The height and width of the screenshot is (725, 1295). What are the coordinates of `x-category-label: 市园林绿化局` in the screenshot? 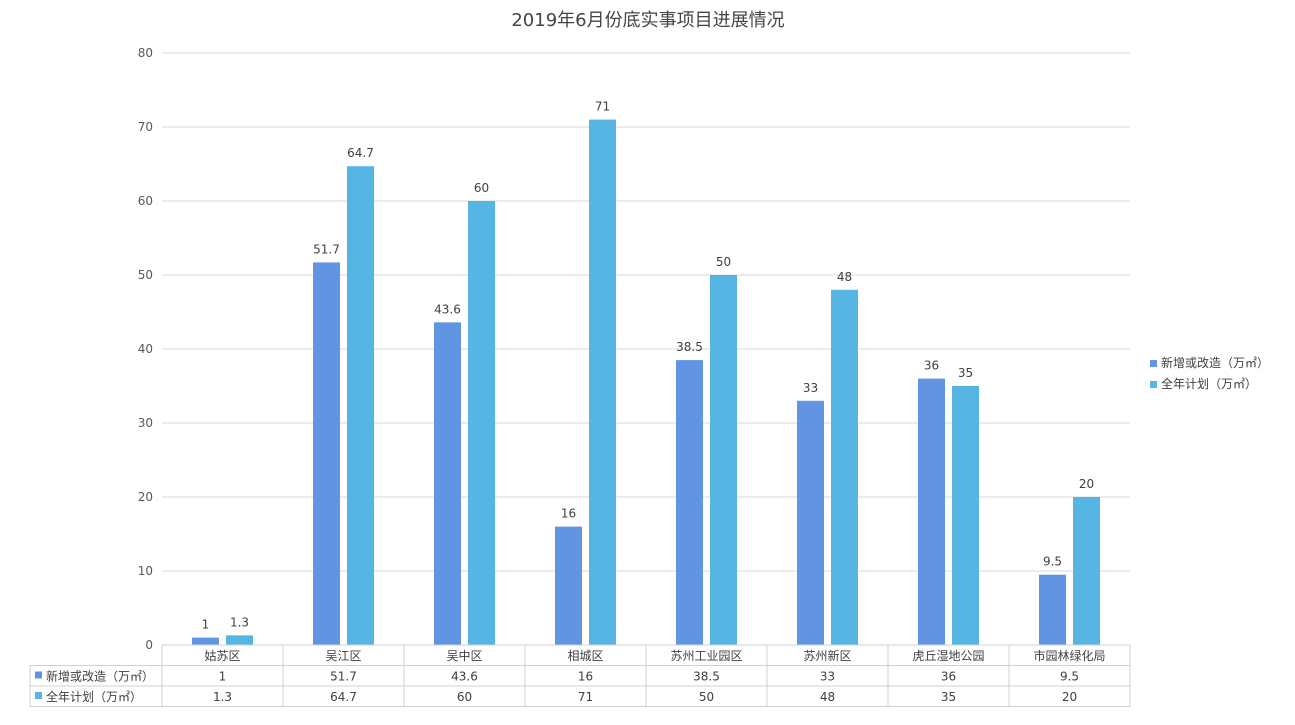 It's located at (1069, 655).